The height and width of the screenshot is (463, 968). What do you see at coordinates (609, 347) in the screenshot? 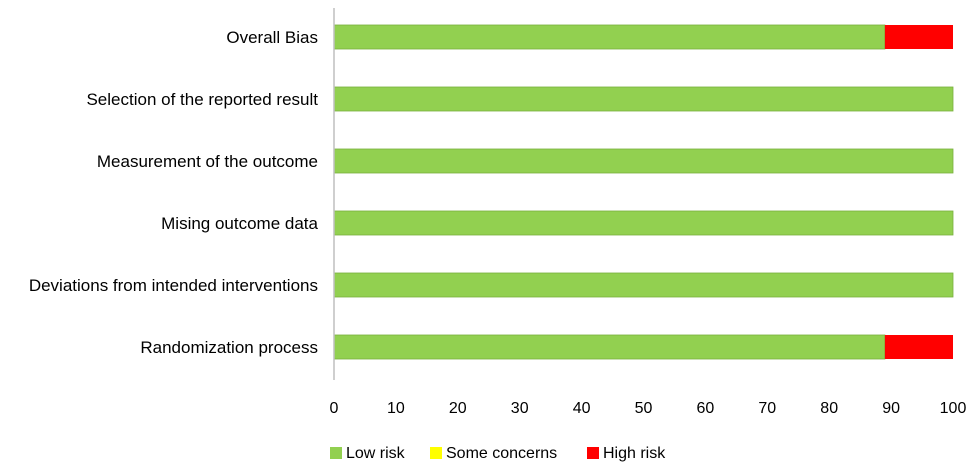
I see `bar-low-risk-randomization-process` at bounding box center [609, 347].